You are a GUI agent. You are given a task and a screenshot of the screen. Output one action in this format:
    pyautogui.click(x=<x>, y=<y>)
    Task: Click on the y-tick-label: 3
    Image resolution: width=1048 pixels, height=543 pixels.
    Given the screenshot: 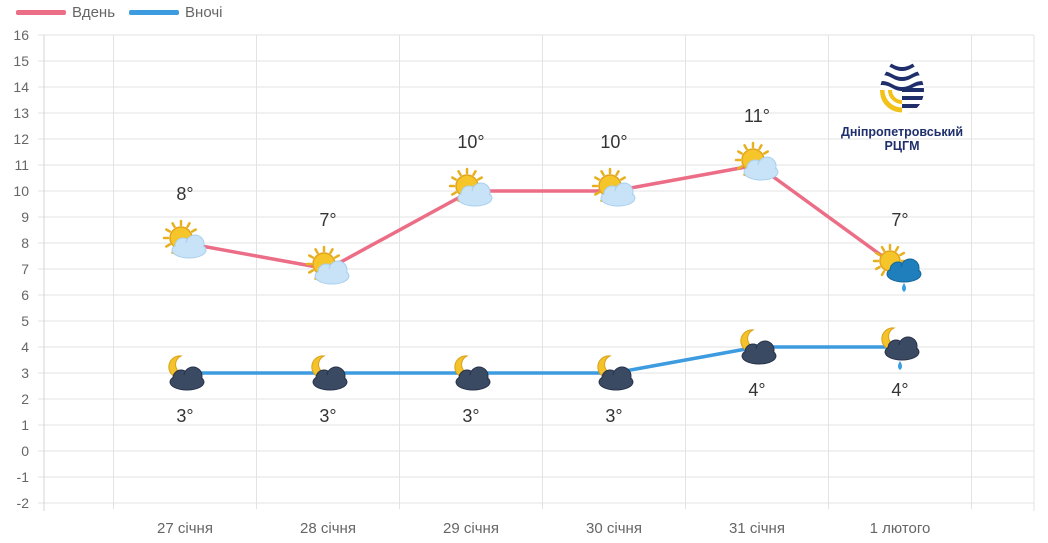 What is the action you would take?
    pyautogui.click(x=25, y=373)
    